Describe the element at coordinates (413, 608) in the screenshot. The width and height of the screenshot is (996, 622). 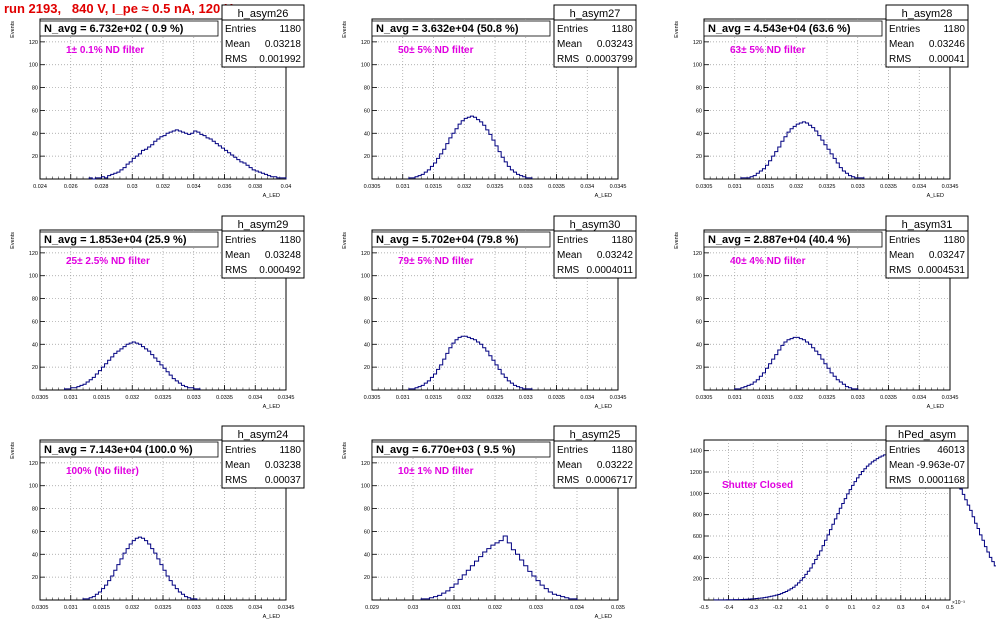
I see `x-tick-label: 0.03` at that location.